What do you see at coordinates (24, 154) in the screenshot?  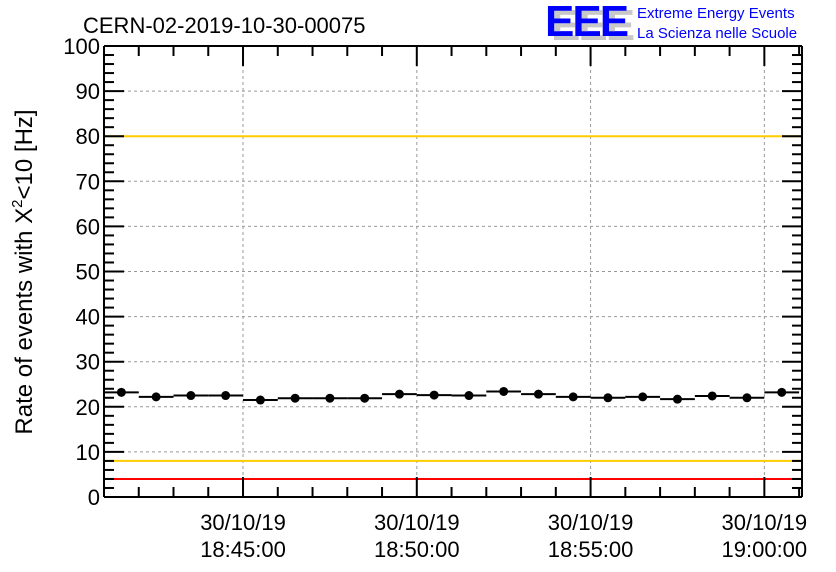 I see `y-axis-label-tail: <10 [Hz]` at bounding box center [24, 154].